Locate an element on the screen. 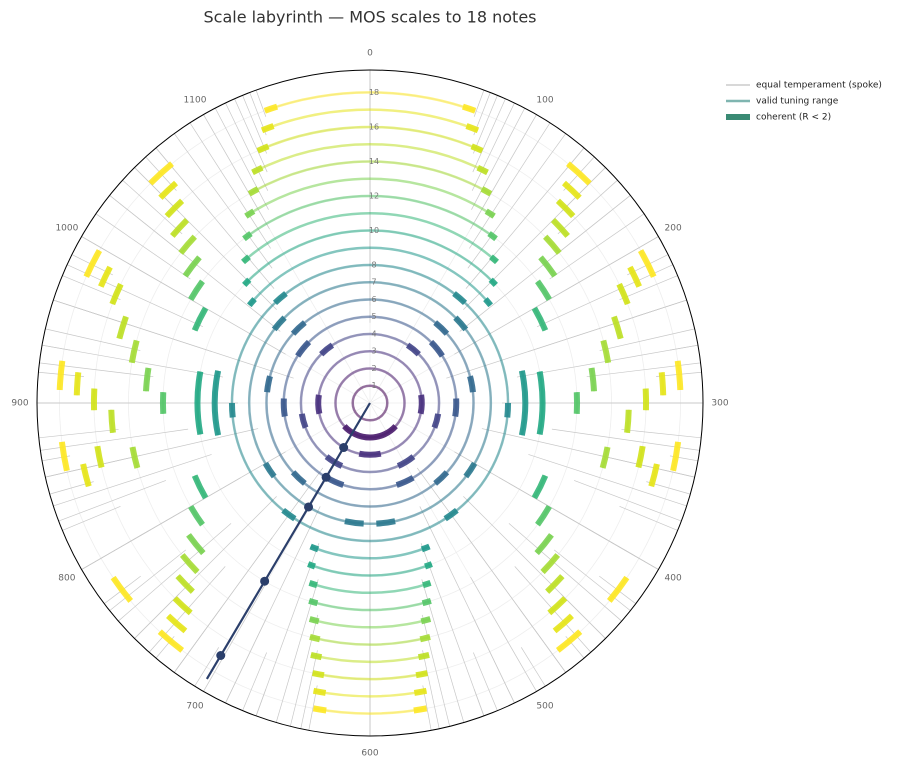 Image resolution: width=919 pixels, height=769 pixels. chart-title: Scale labyrinth — MOS scales to 18 notes is located at coordinates (369, 17).